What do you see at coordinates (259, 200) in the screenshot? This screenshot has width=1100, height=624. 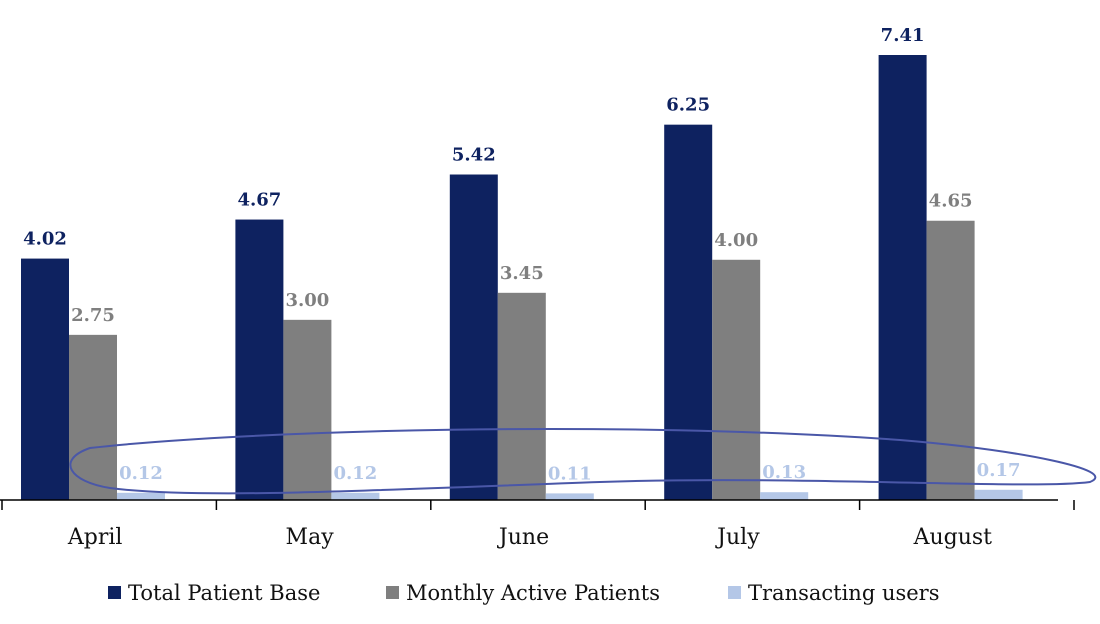 I see `value-label: 4.67` at bounding box center [259, 200].